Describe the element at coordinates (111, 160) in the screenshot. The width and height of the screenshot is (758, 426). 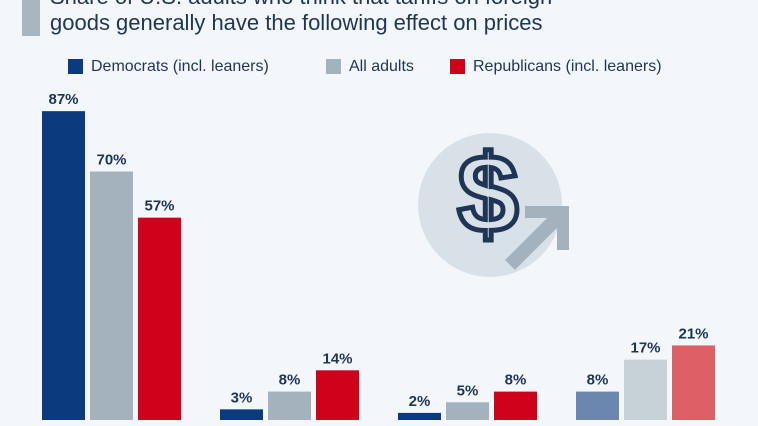
I see `value-label: 70%` at that location.